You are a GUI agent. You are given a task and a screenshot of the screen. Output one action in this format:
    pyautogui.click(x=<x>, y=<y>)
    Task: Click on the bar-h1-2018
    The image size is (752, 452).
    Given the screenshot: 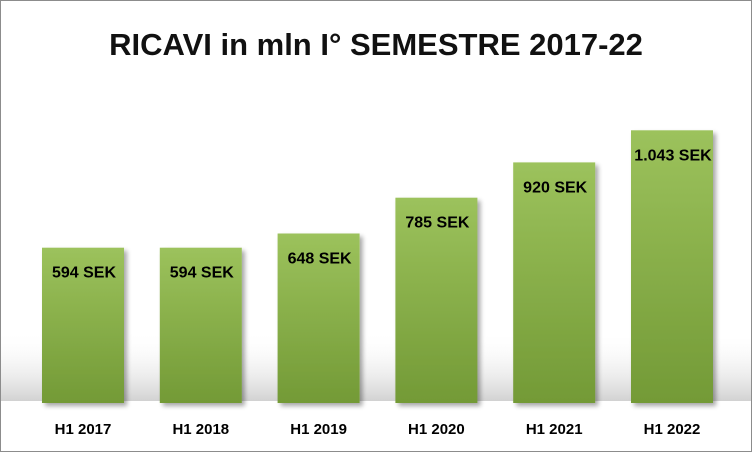 What is the action you would take?
    pyautogui.click(x=200, y=325)
    